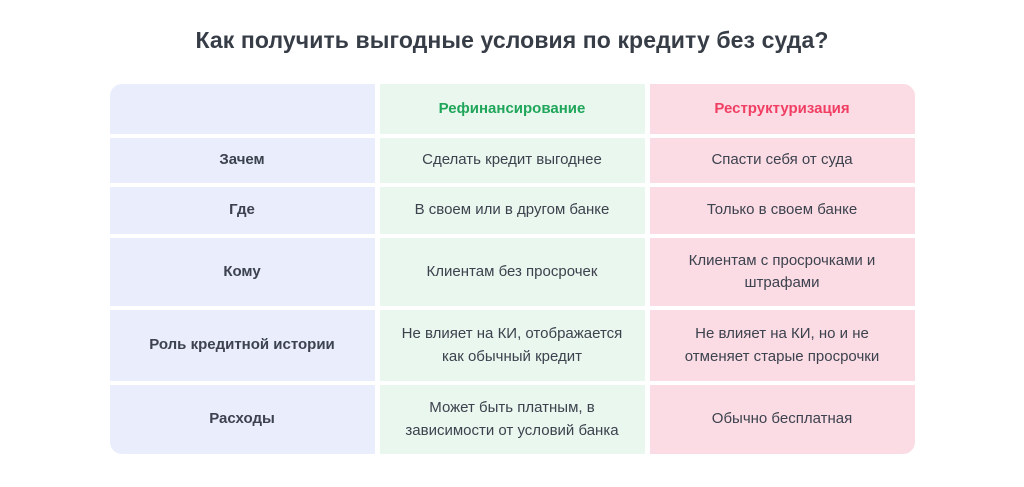 Image resolution: width=1024 pixels, height=487 pixels. I want to click on cell-why-restructuring: Спасти себя от суда, so click(782, 160).